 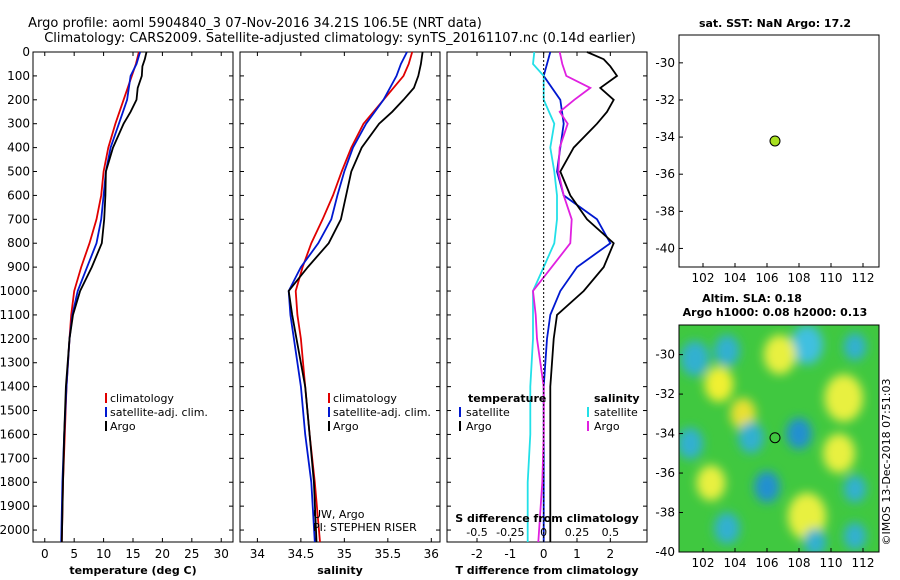 What do you see at coordinates (799, 563) in the screenshot?
I see `sla_map-x-tick-label: 108` at bounding box center [799, 563].